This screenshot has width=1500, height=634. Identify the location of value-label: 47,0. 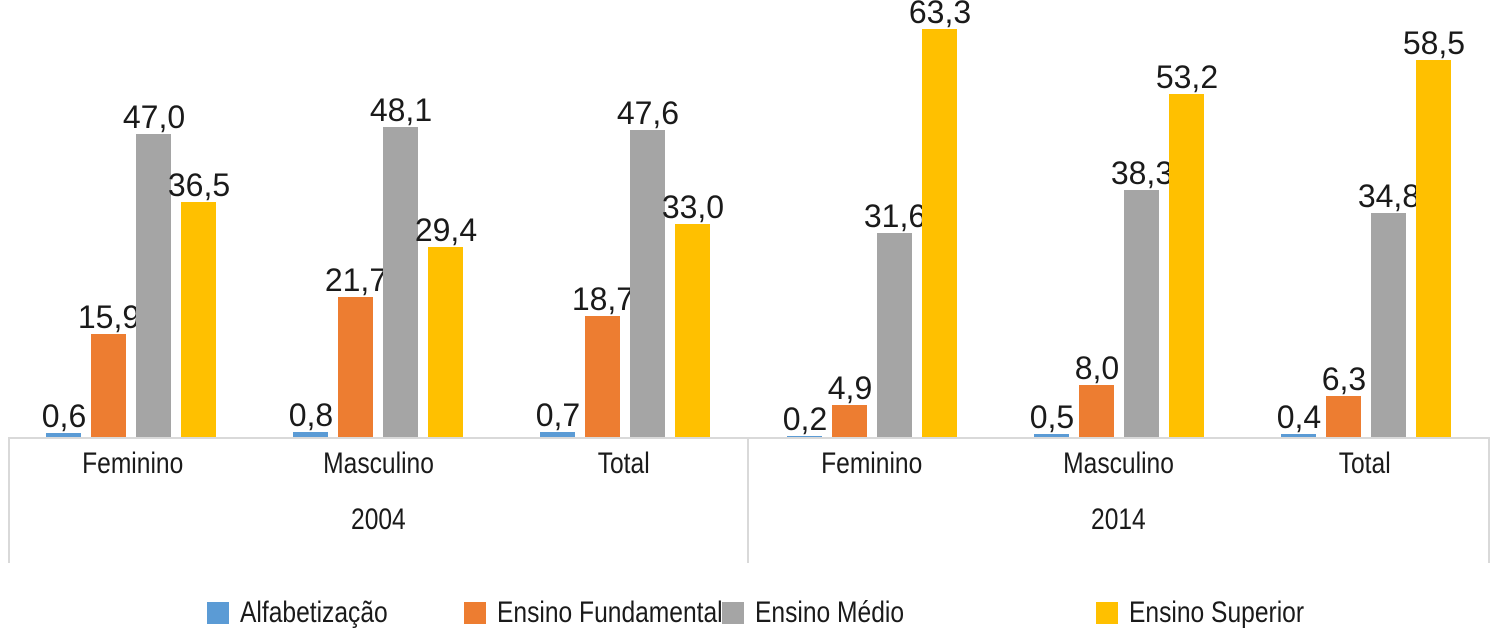
(154, 117).